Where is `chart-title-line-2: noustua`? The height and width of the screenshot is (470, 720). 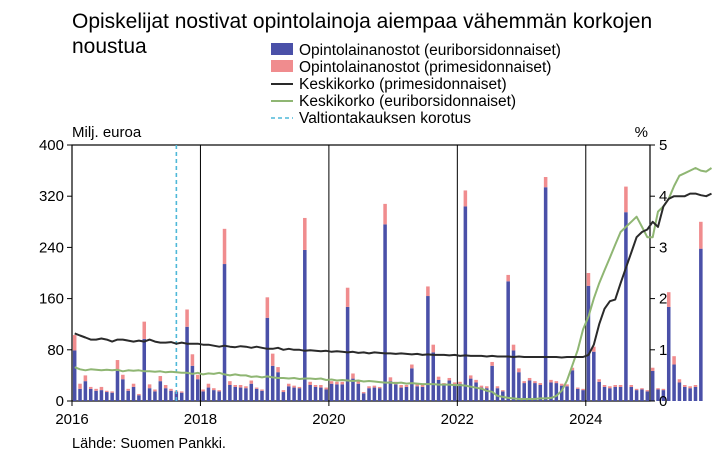 chart-title-line-2: noustua is located at coordinates (109, 46).